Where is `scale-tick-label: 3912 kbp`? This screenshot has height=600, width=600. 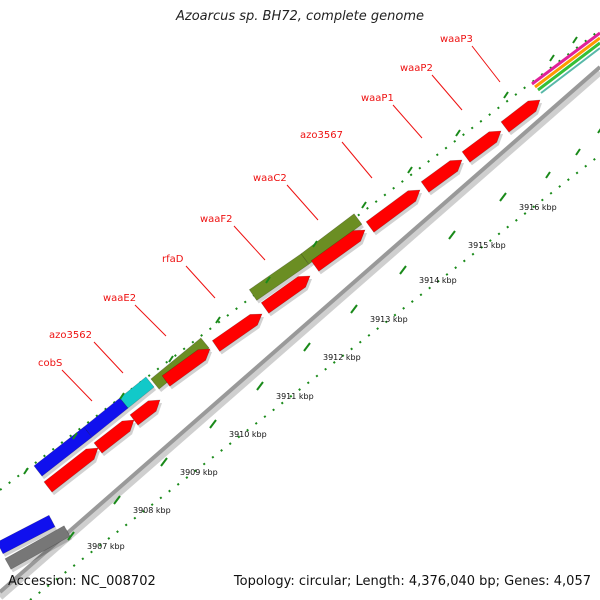 scale-tick-label: 3912 kbp is located at coordinates (342, 357).